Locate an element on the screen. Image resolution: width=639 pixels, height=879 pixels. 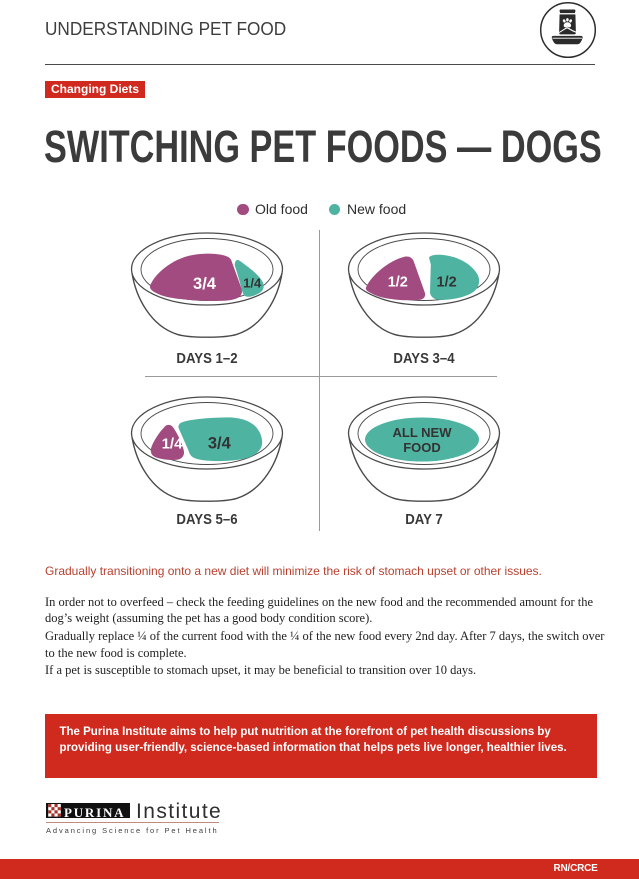
svg-text: FOOD is located at coordinates (422, 447).